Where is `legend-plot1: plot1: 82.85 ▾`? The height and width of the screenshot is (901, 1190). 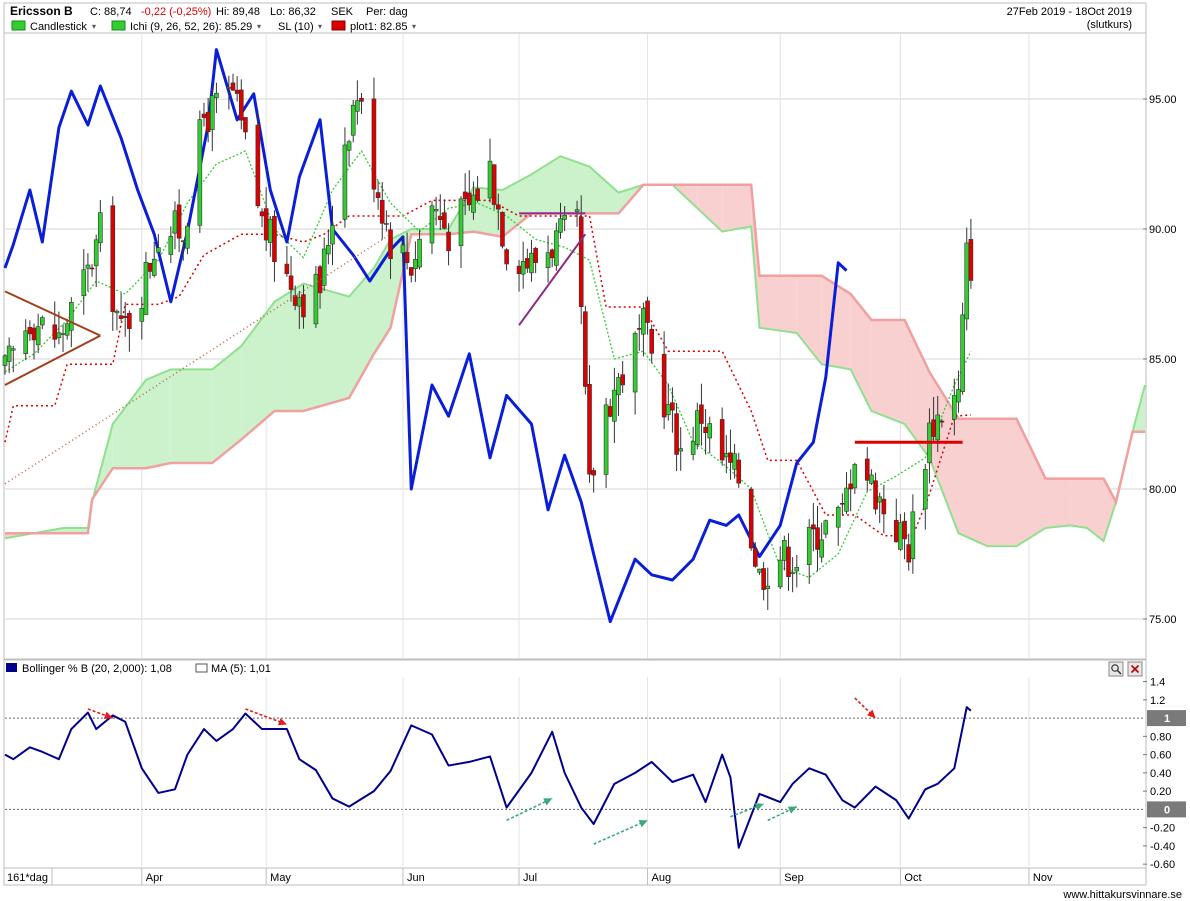 legend-plot1: plot1: 82.85 ▾ is located at coordinates (373, 26).